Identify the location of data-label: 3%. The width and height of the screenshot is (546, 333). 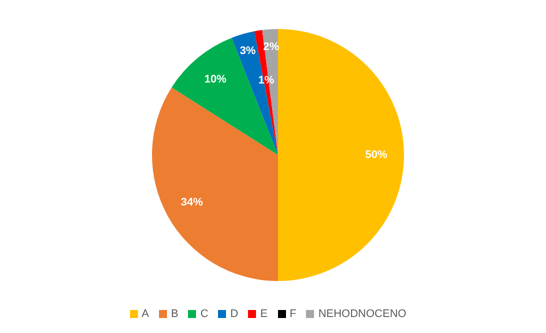
(248, 50).